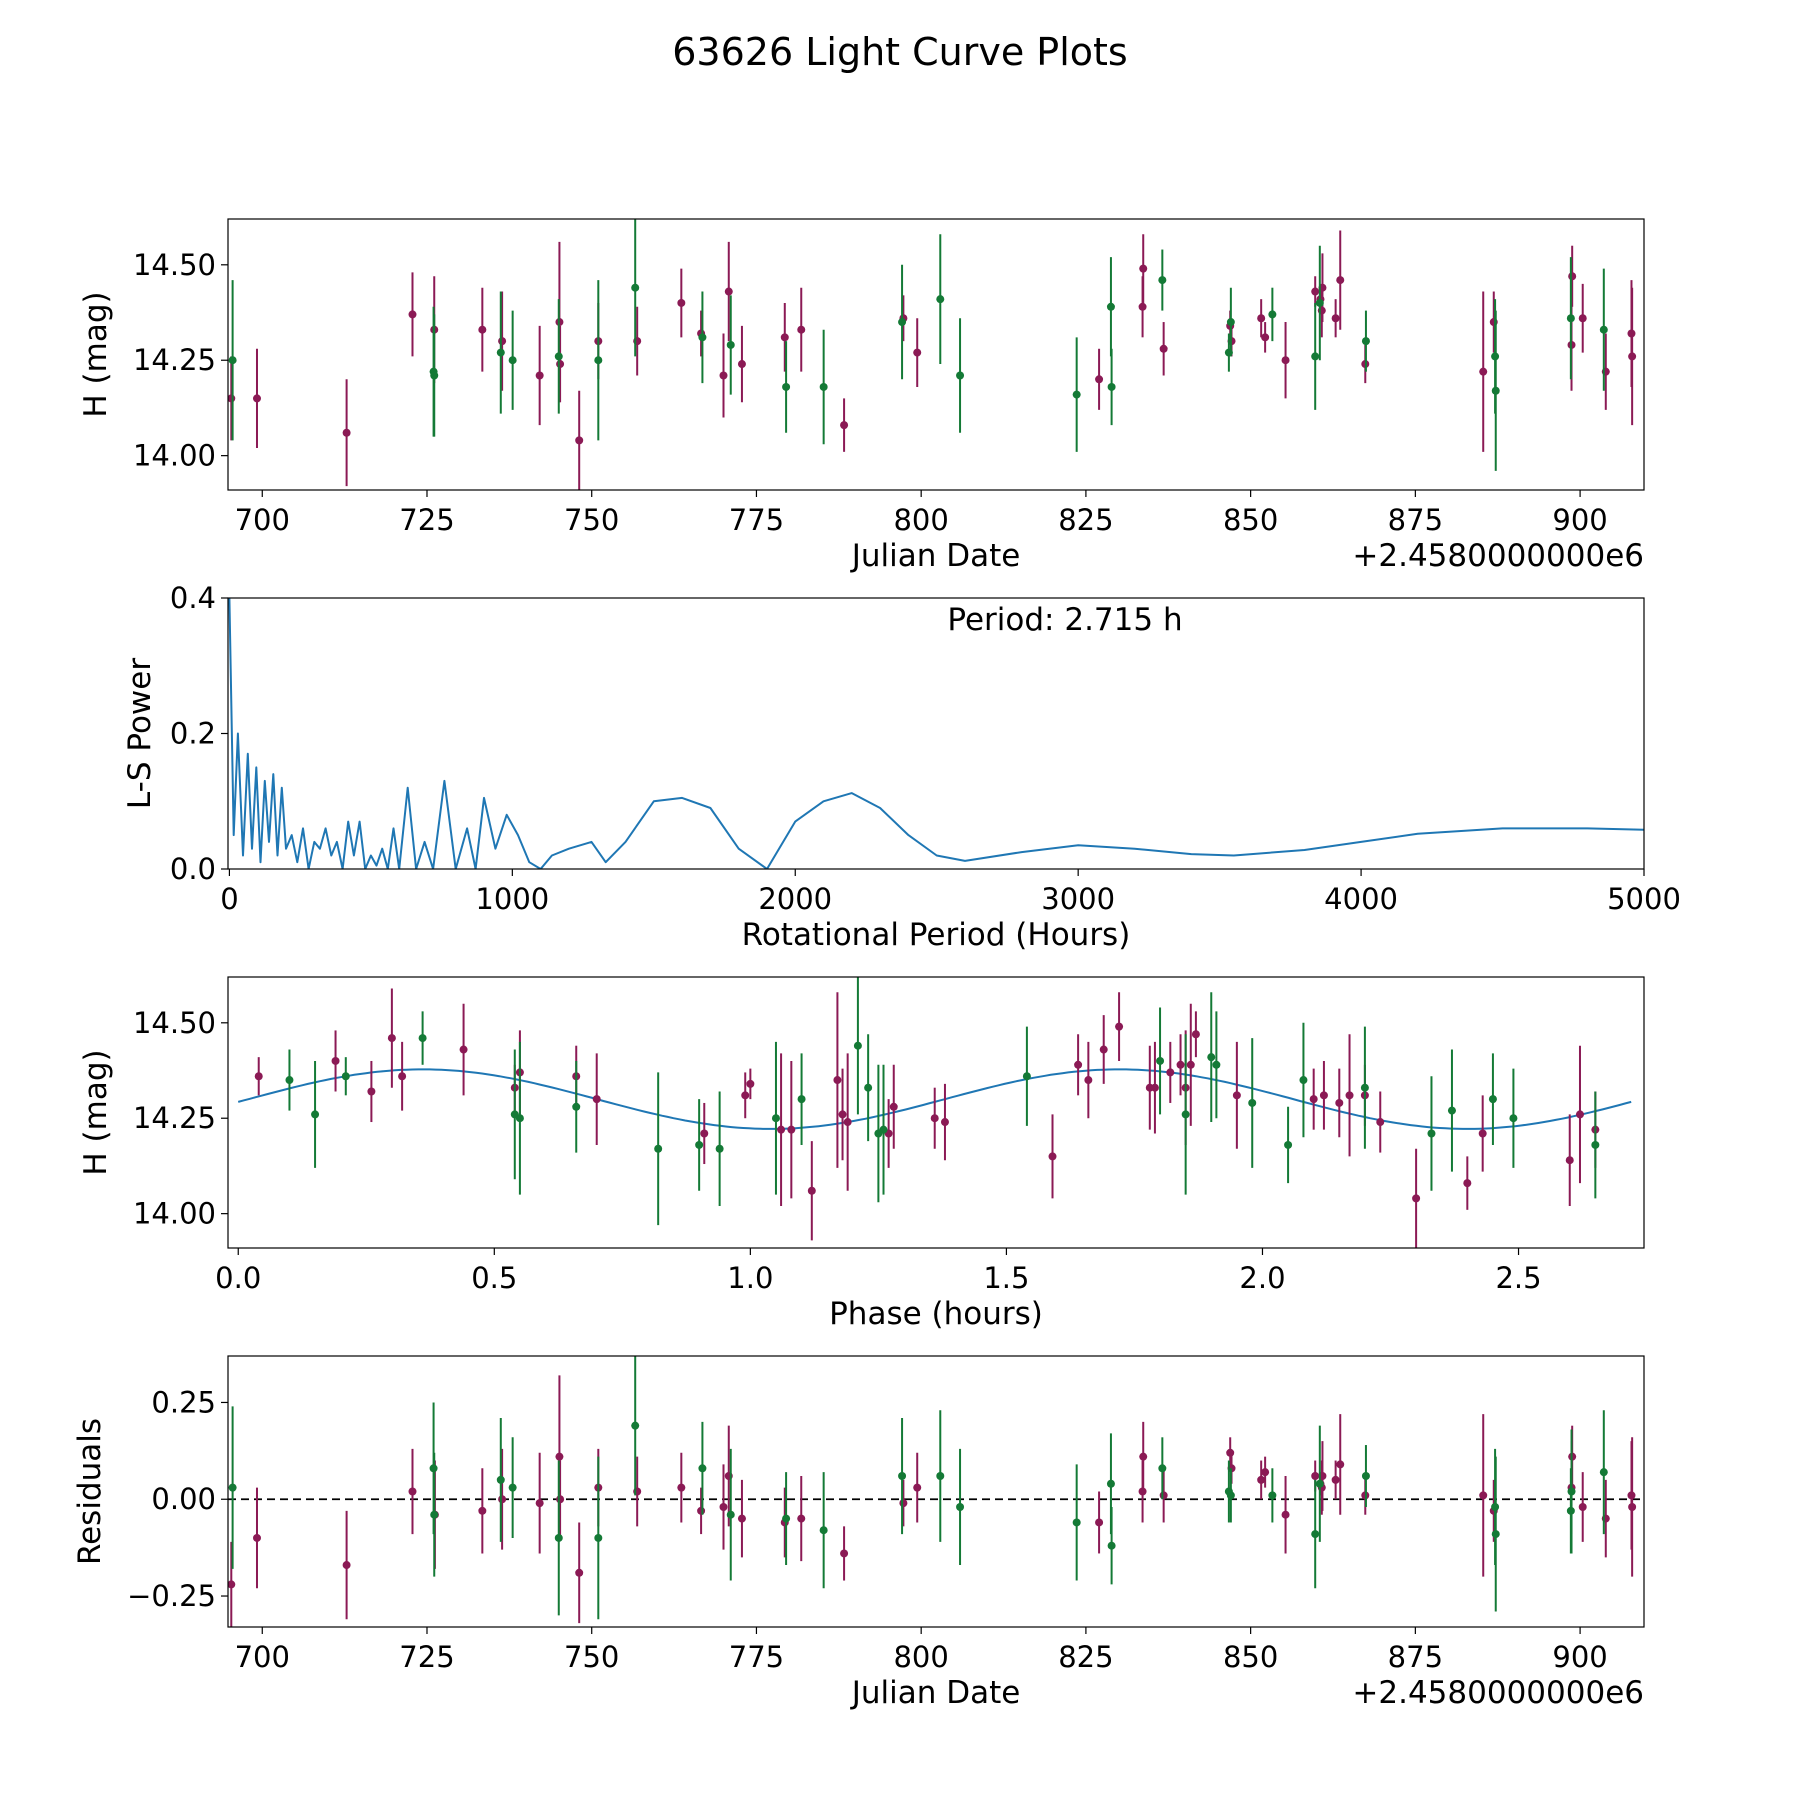  I want to click on x-tick-label: 900, so click(1579, 1657).